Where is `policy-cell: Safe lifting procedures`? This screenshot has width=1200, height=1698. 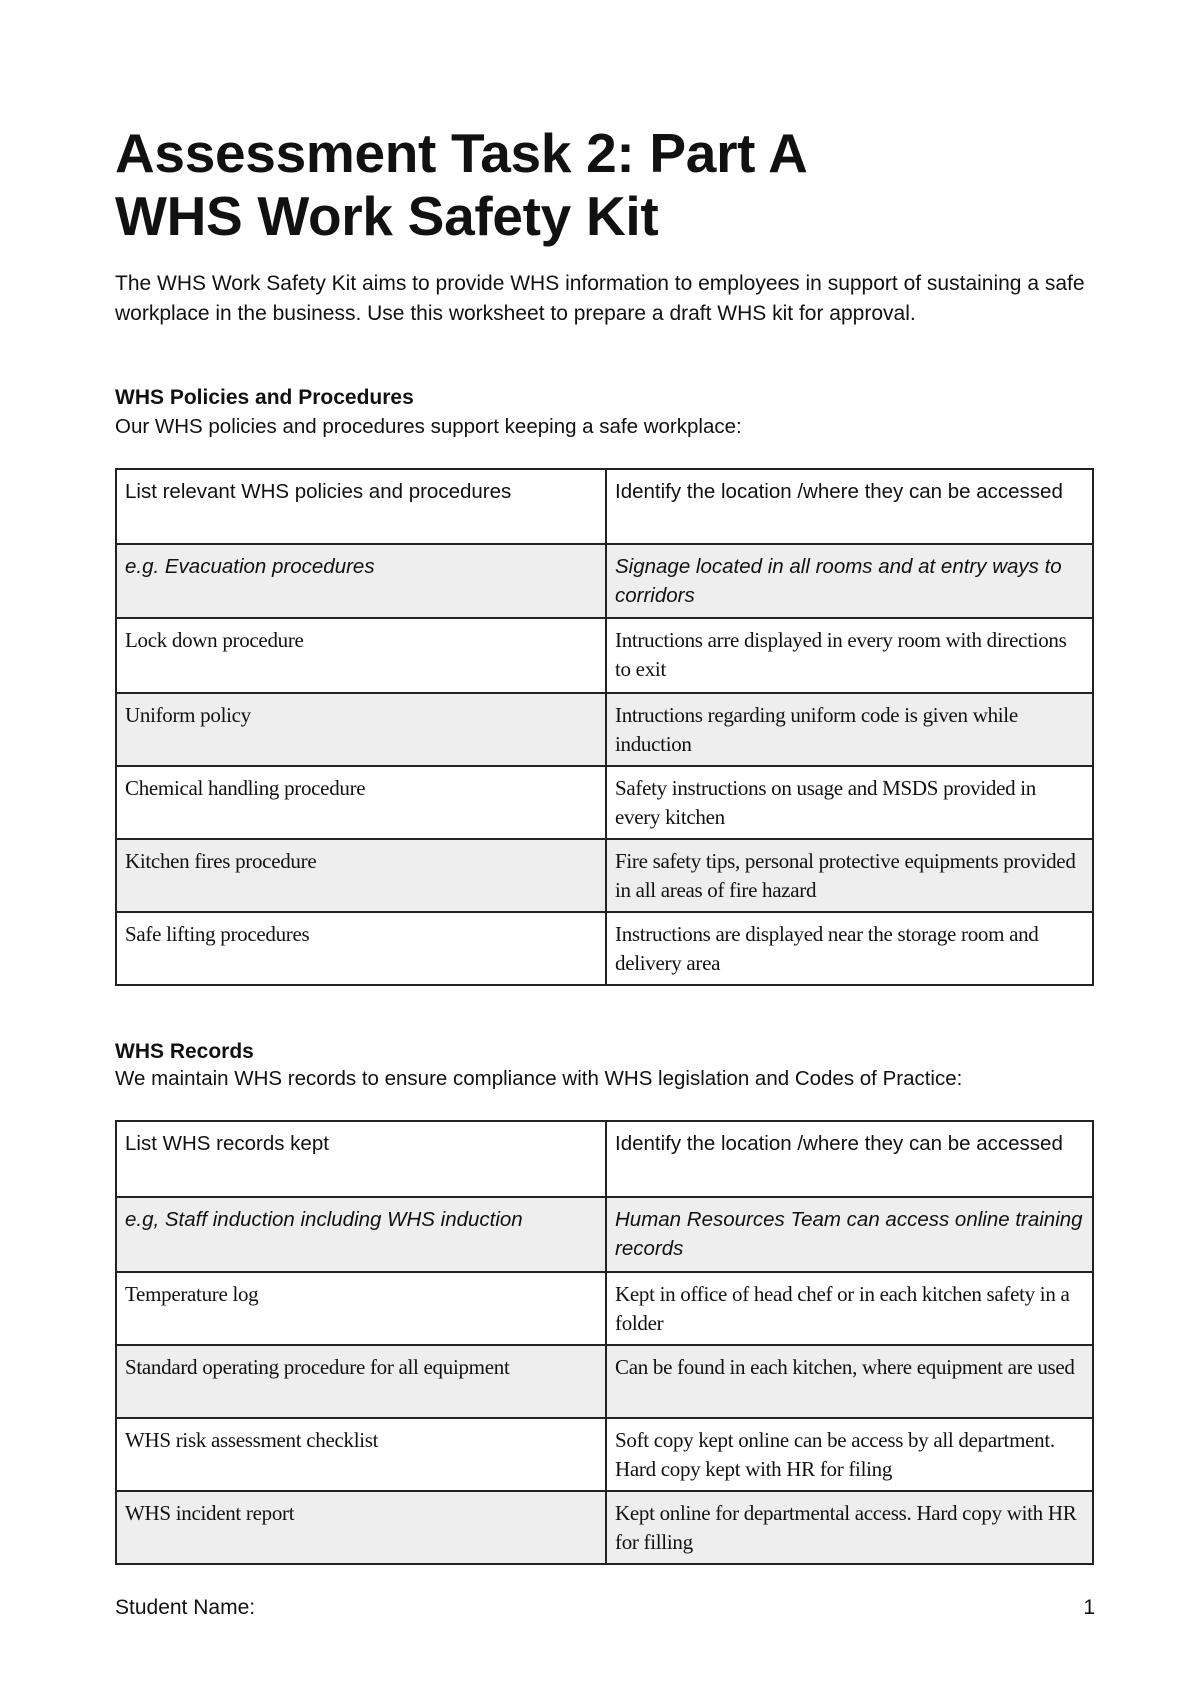 policy-cell: Safe lifting procedures is located at coordinates (361, 948).